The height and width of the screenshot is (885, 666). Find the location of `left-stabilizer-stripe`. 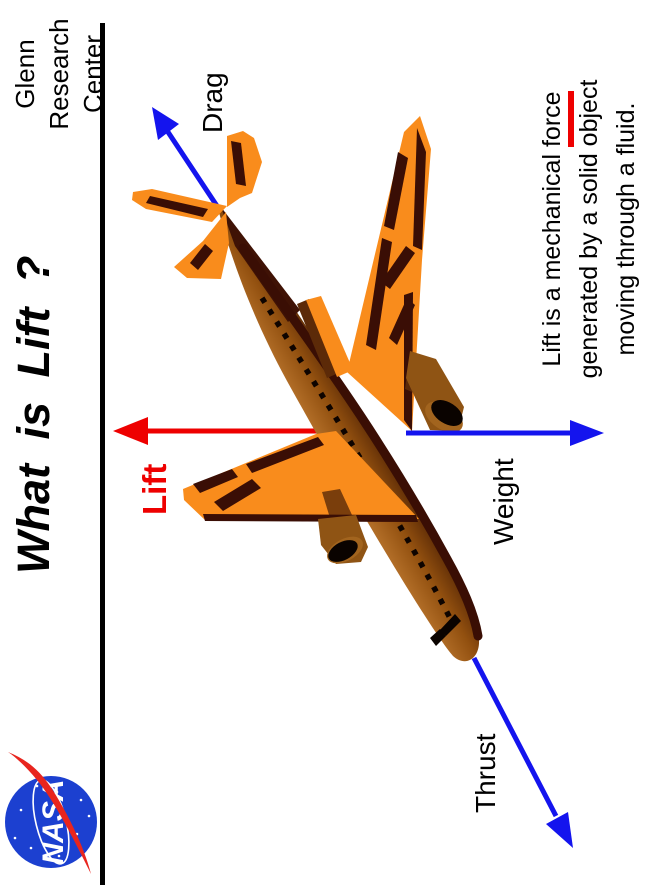

left-stabilizer-stripe is located at coordinates (177, 206).